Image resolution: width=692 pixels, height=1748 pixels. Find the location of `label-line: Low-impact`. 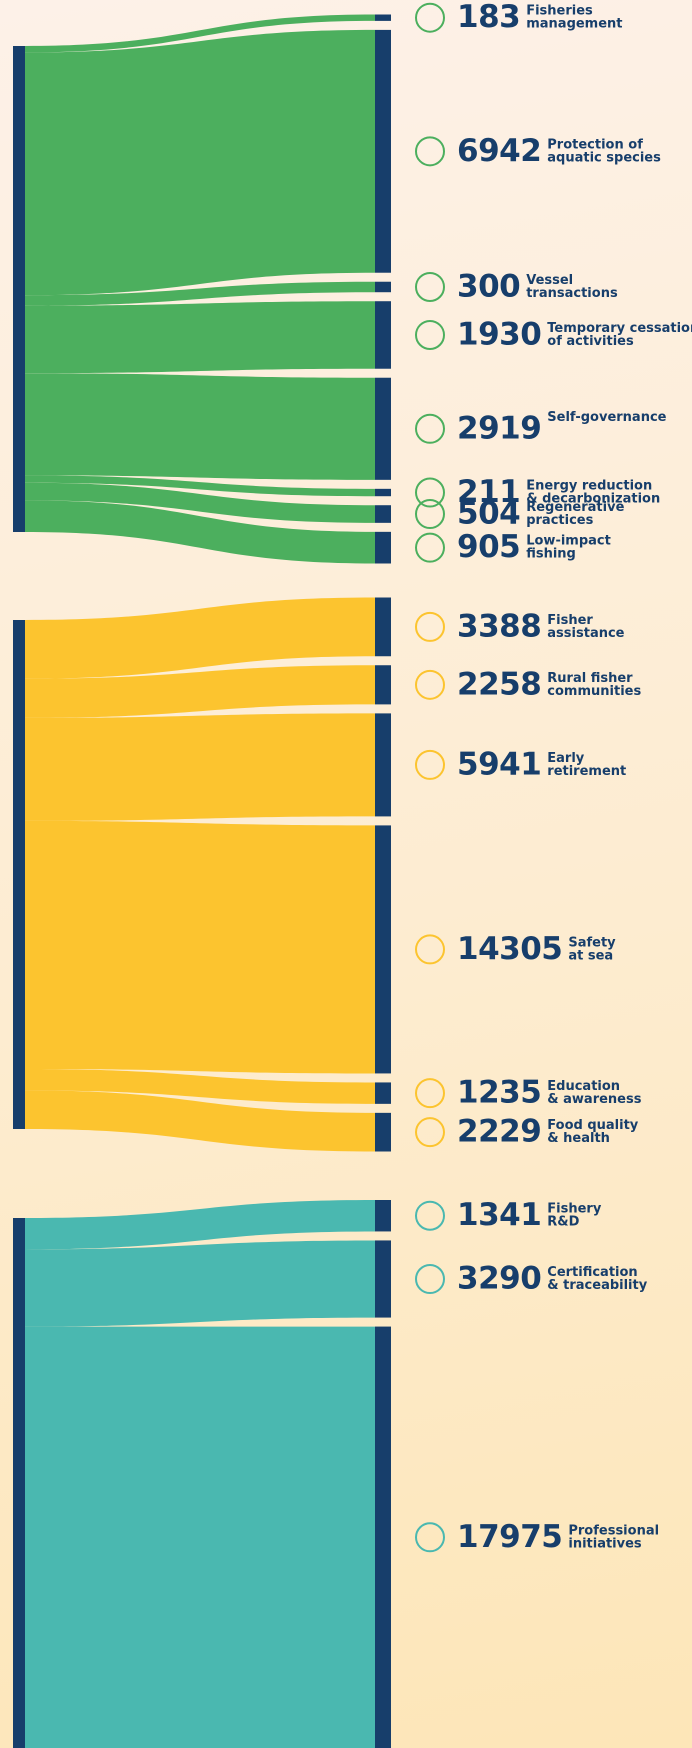

label-line: Low-impact is located at coordinates (568, 540).